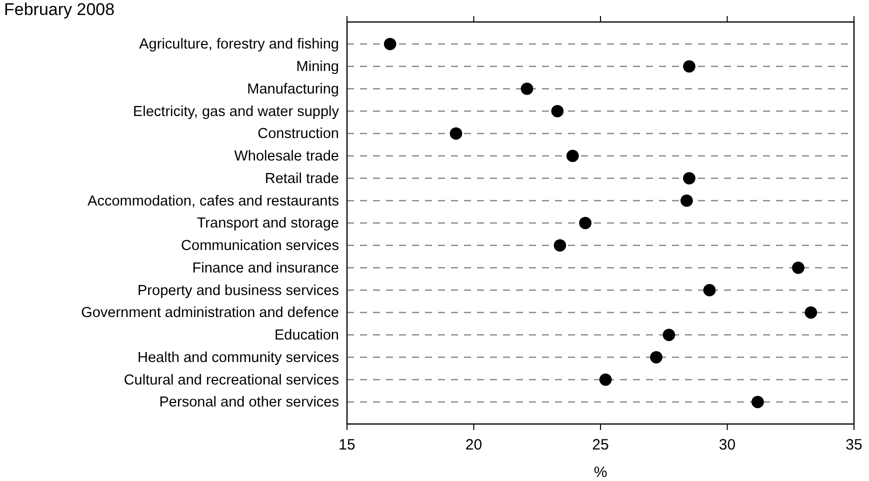 The height and width of the screenshot is (481, 869). I want to click on x-tick-label: 30, so click(727, 445).